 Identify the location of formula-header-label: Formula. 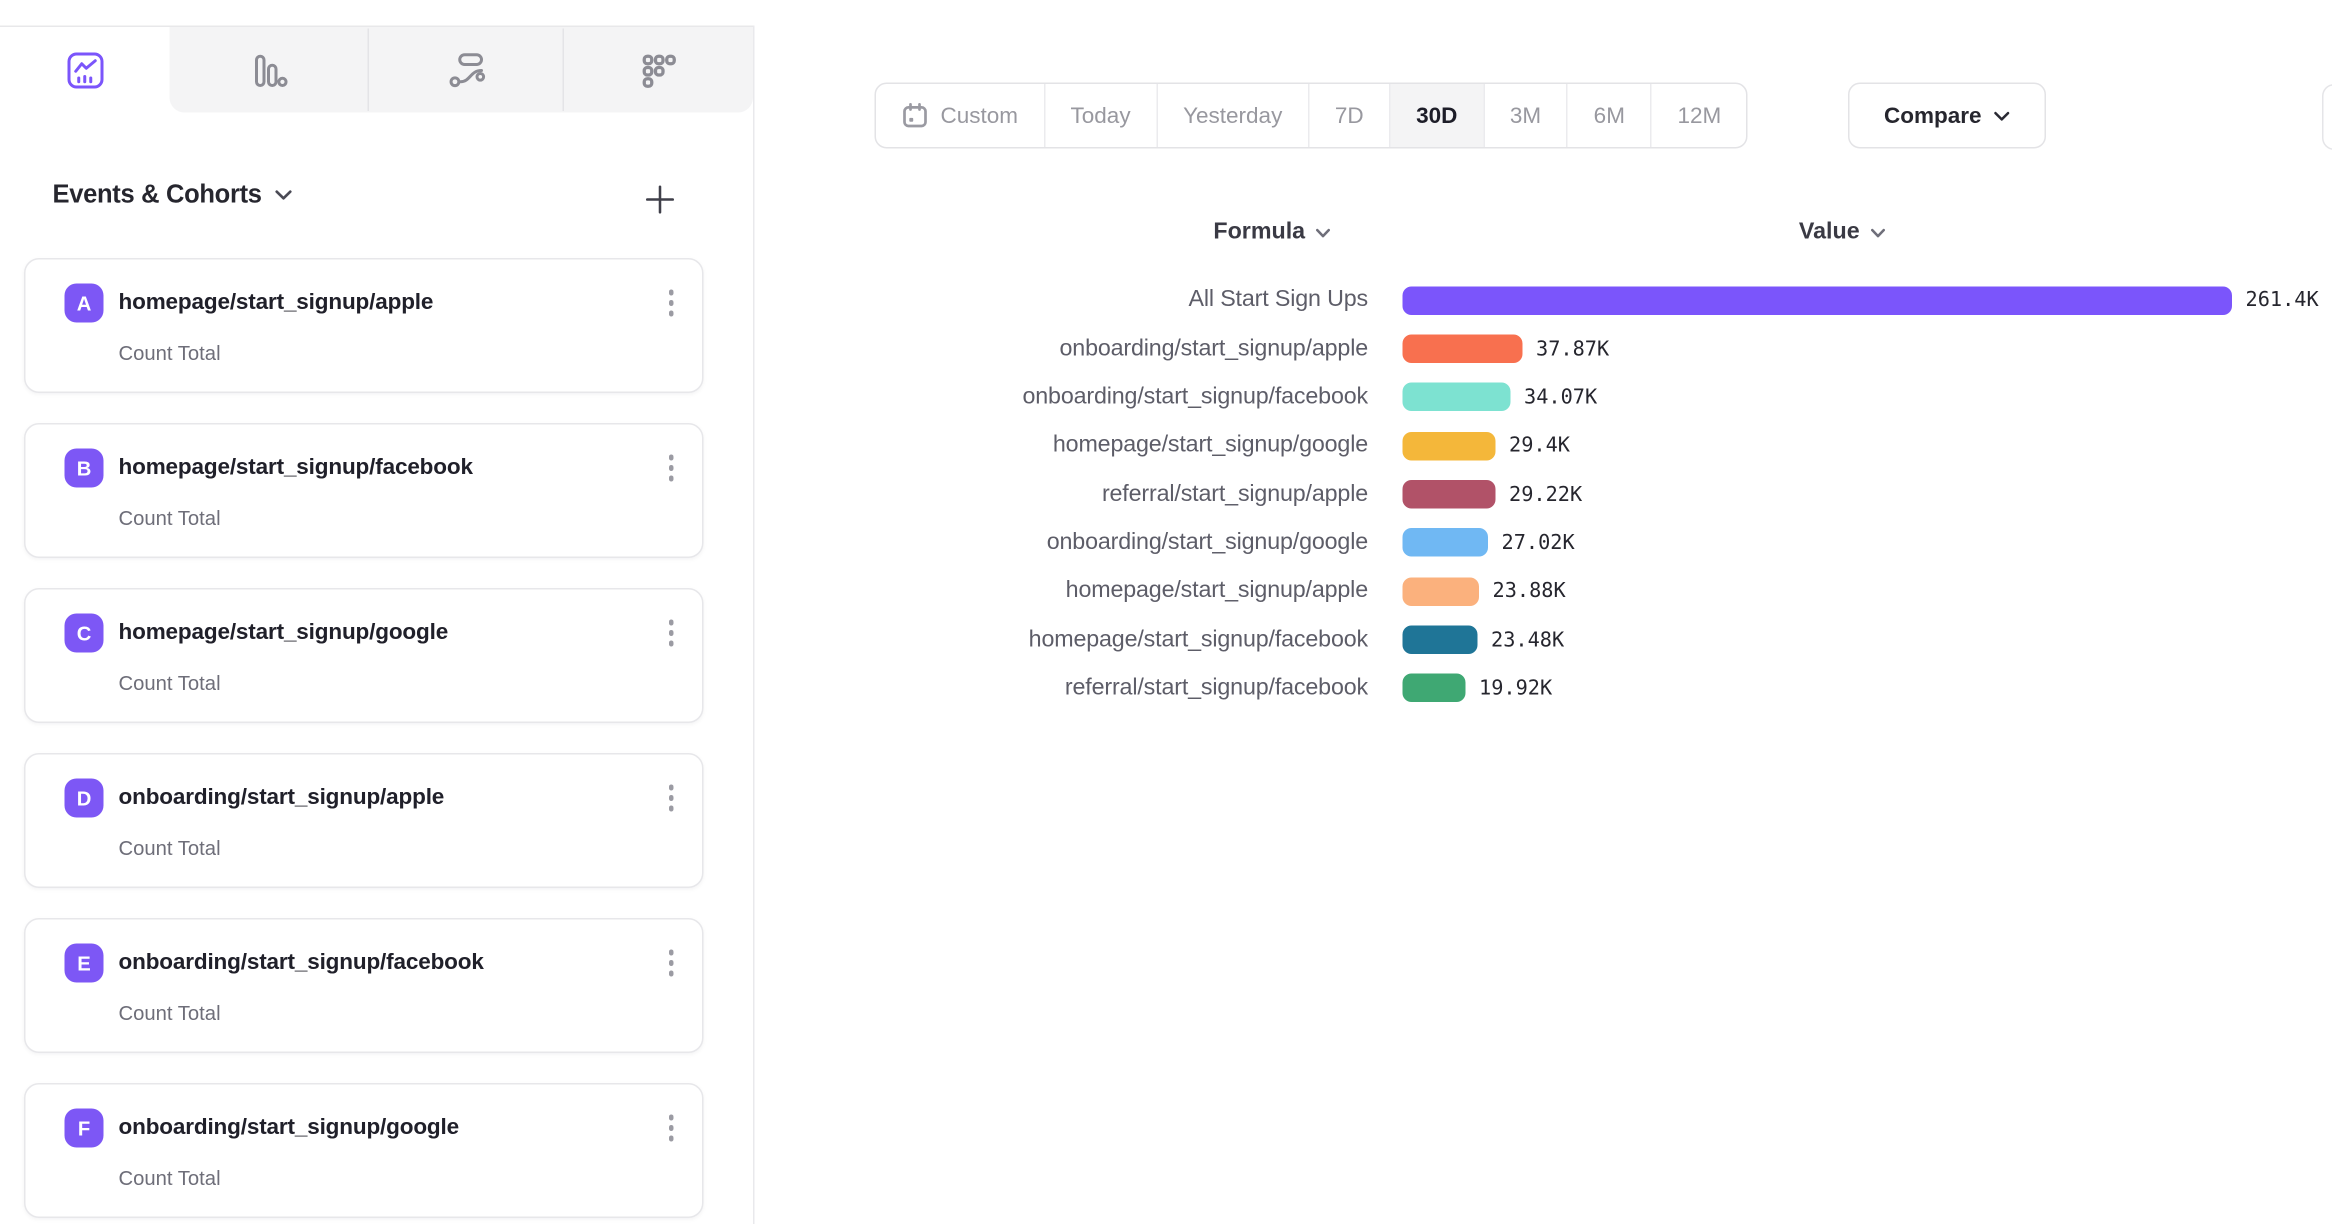
(1259, 232).